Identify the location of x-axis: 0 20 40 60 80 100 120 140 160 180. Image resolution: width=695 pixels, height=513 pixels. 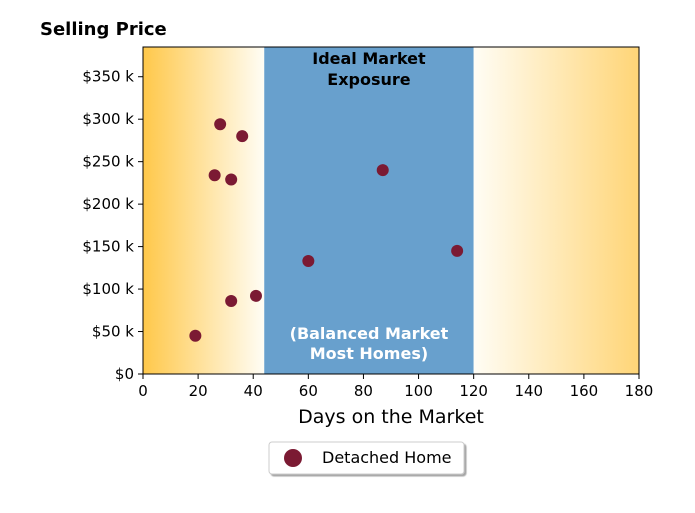
(395, 387).